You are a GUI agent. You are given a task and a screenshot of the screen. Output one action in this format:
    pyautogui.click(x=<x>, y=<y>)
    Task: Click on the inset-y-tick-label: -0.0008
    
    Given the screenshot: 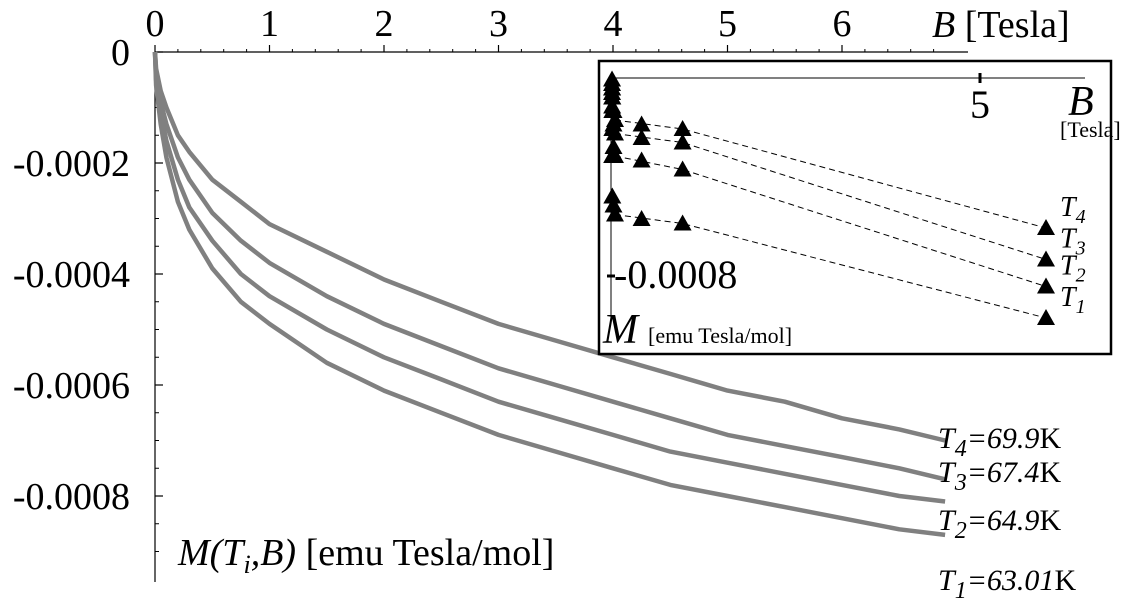 What is the action you would take?
    pyautogui.click(x=675, y=274)
    